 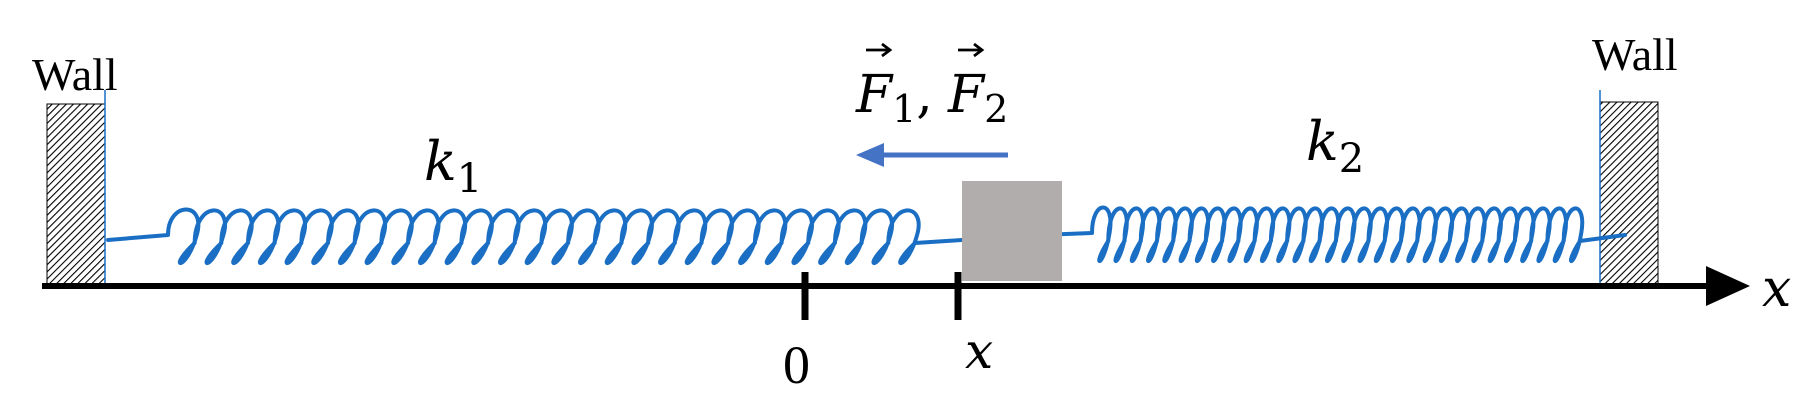 I want to click on left-wall-label: Wall, so click(x=75, y=74).